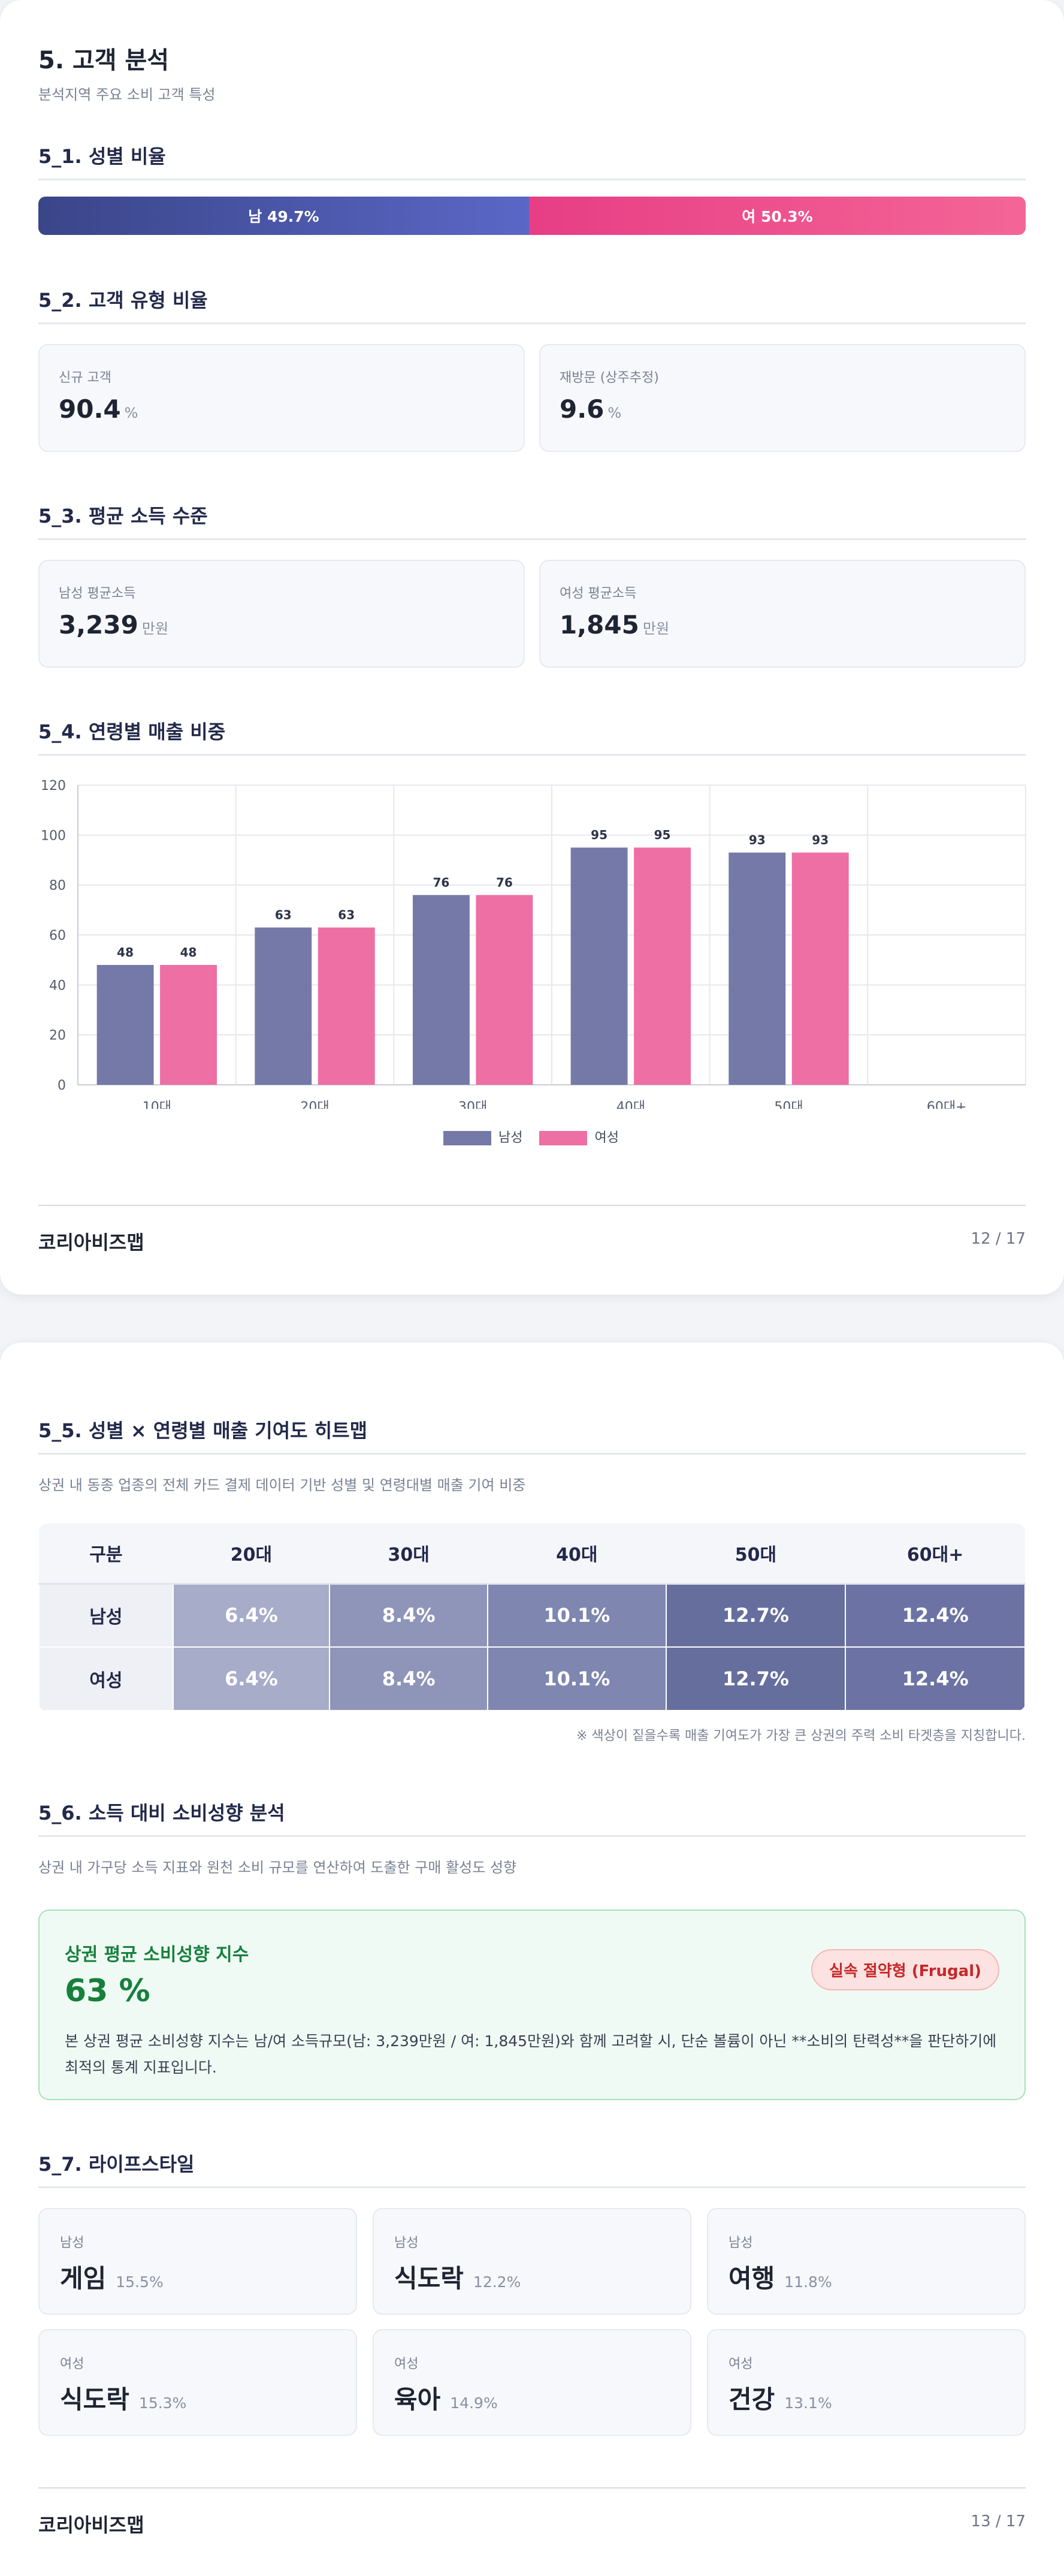 The image size is (1064, 2576). What do you see at coordinates (102, 156) in the screenshot?
I see `section-title-gender: 5_1. 성별 비율` at bounding box center [102, 156].